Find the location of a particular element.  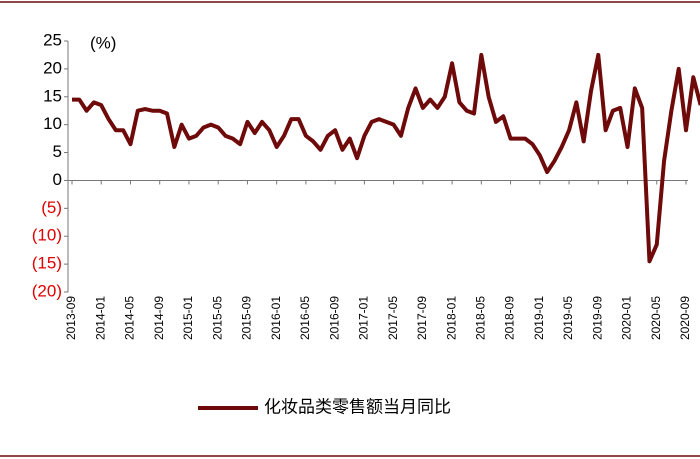

x-tick-label: 2019-01 is located at coordinates (539, 318).